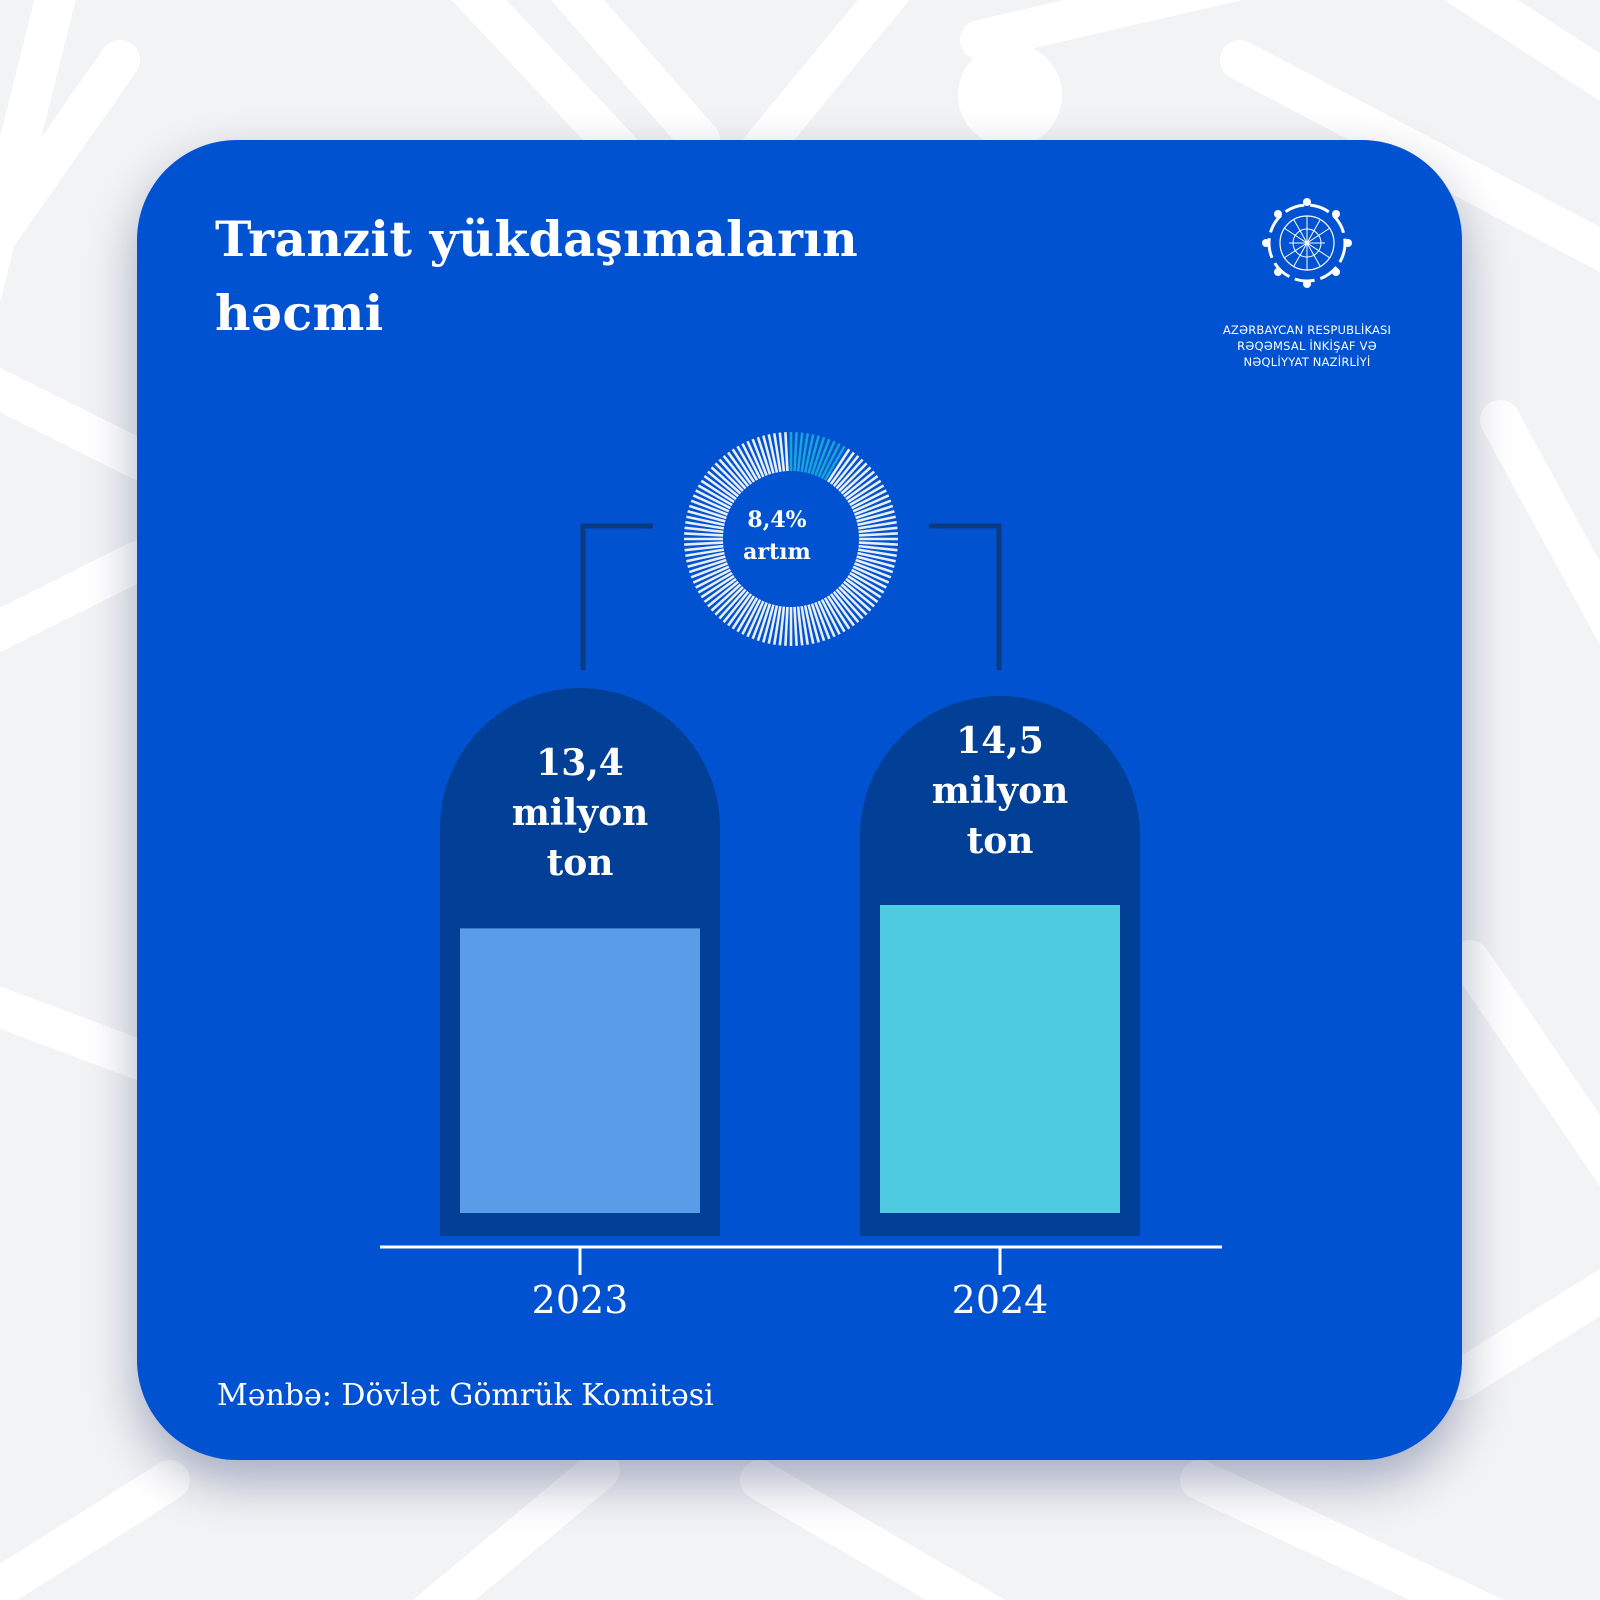 The image size is (1600, 1600). What do you see at coordinates (1000, 741) in the screenshot?
I see `value-label-line: 14,5` at bounding box center [1000, 741].